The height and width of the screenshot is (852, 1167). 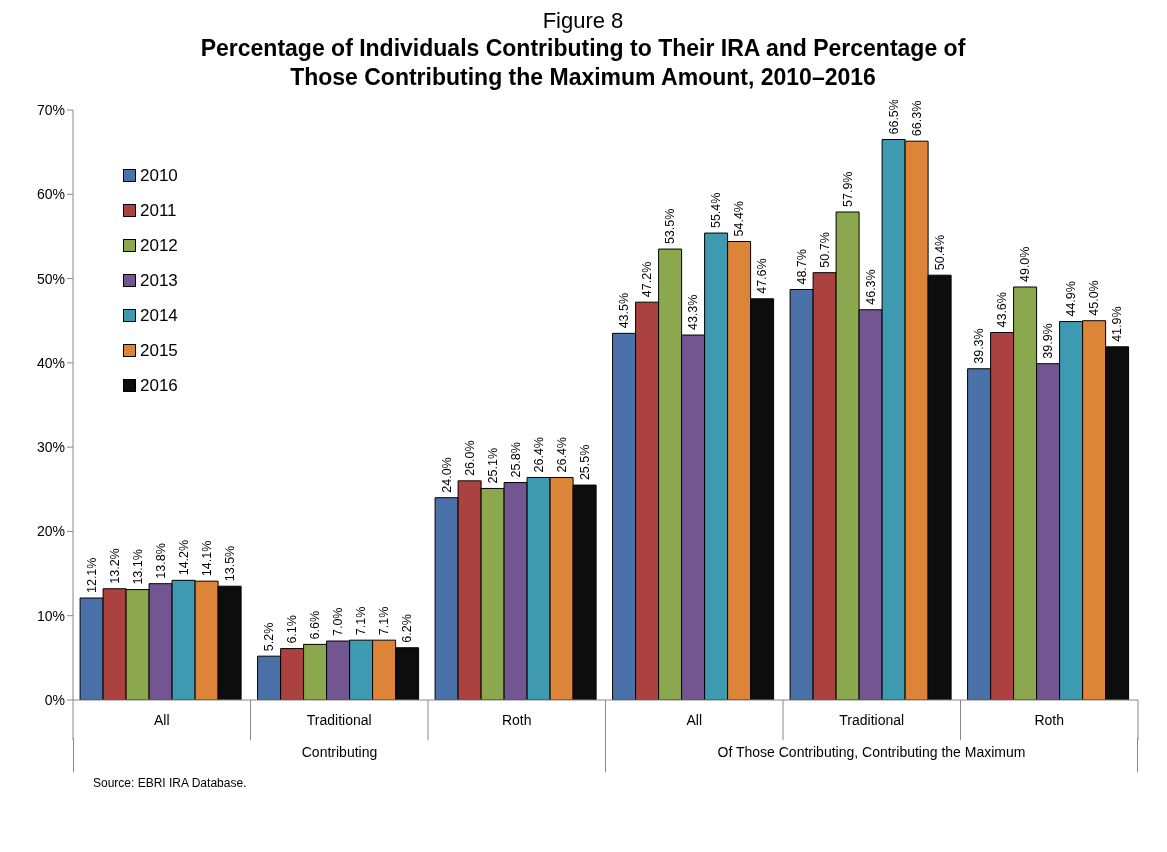 I want to click on data-label: 6.1%, so click(x=292, y=629).